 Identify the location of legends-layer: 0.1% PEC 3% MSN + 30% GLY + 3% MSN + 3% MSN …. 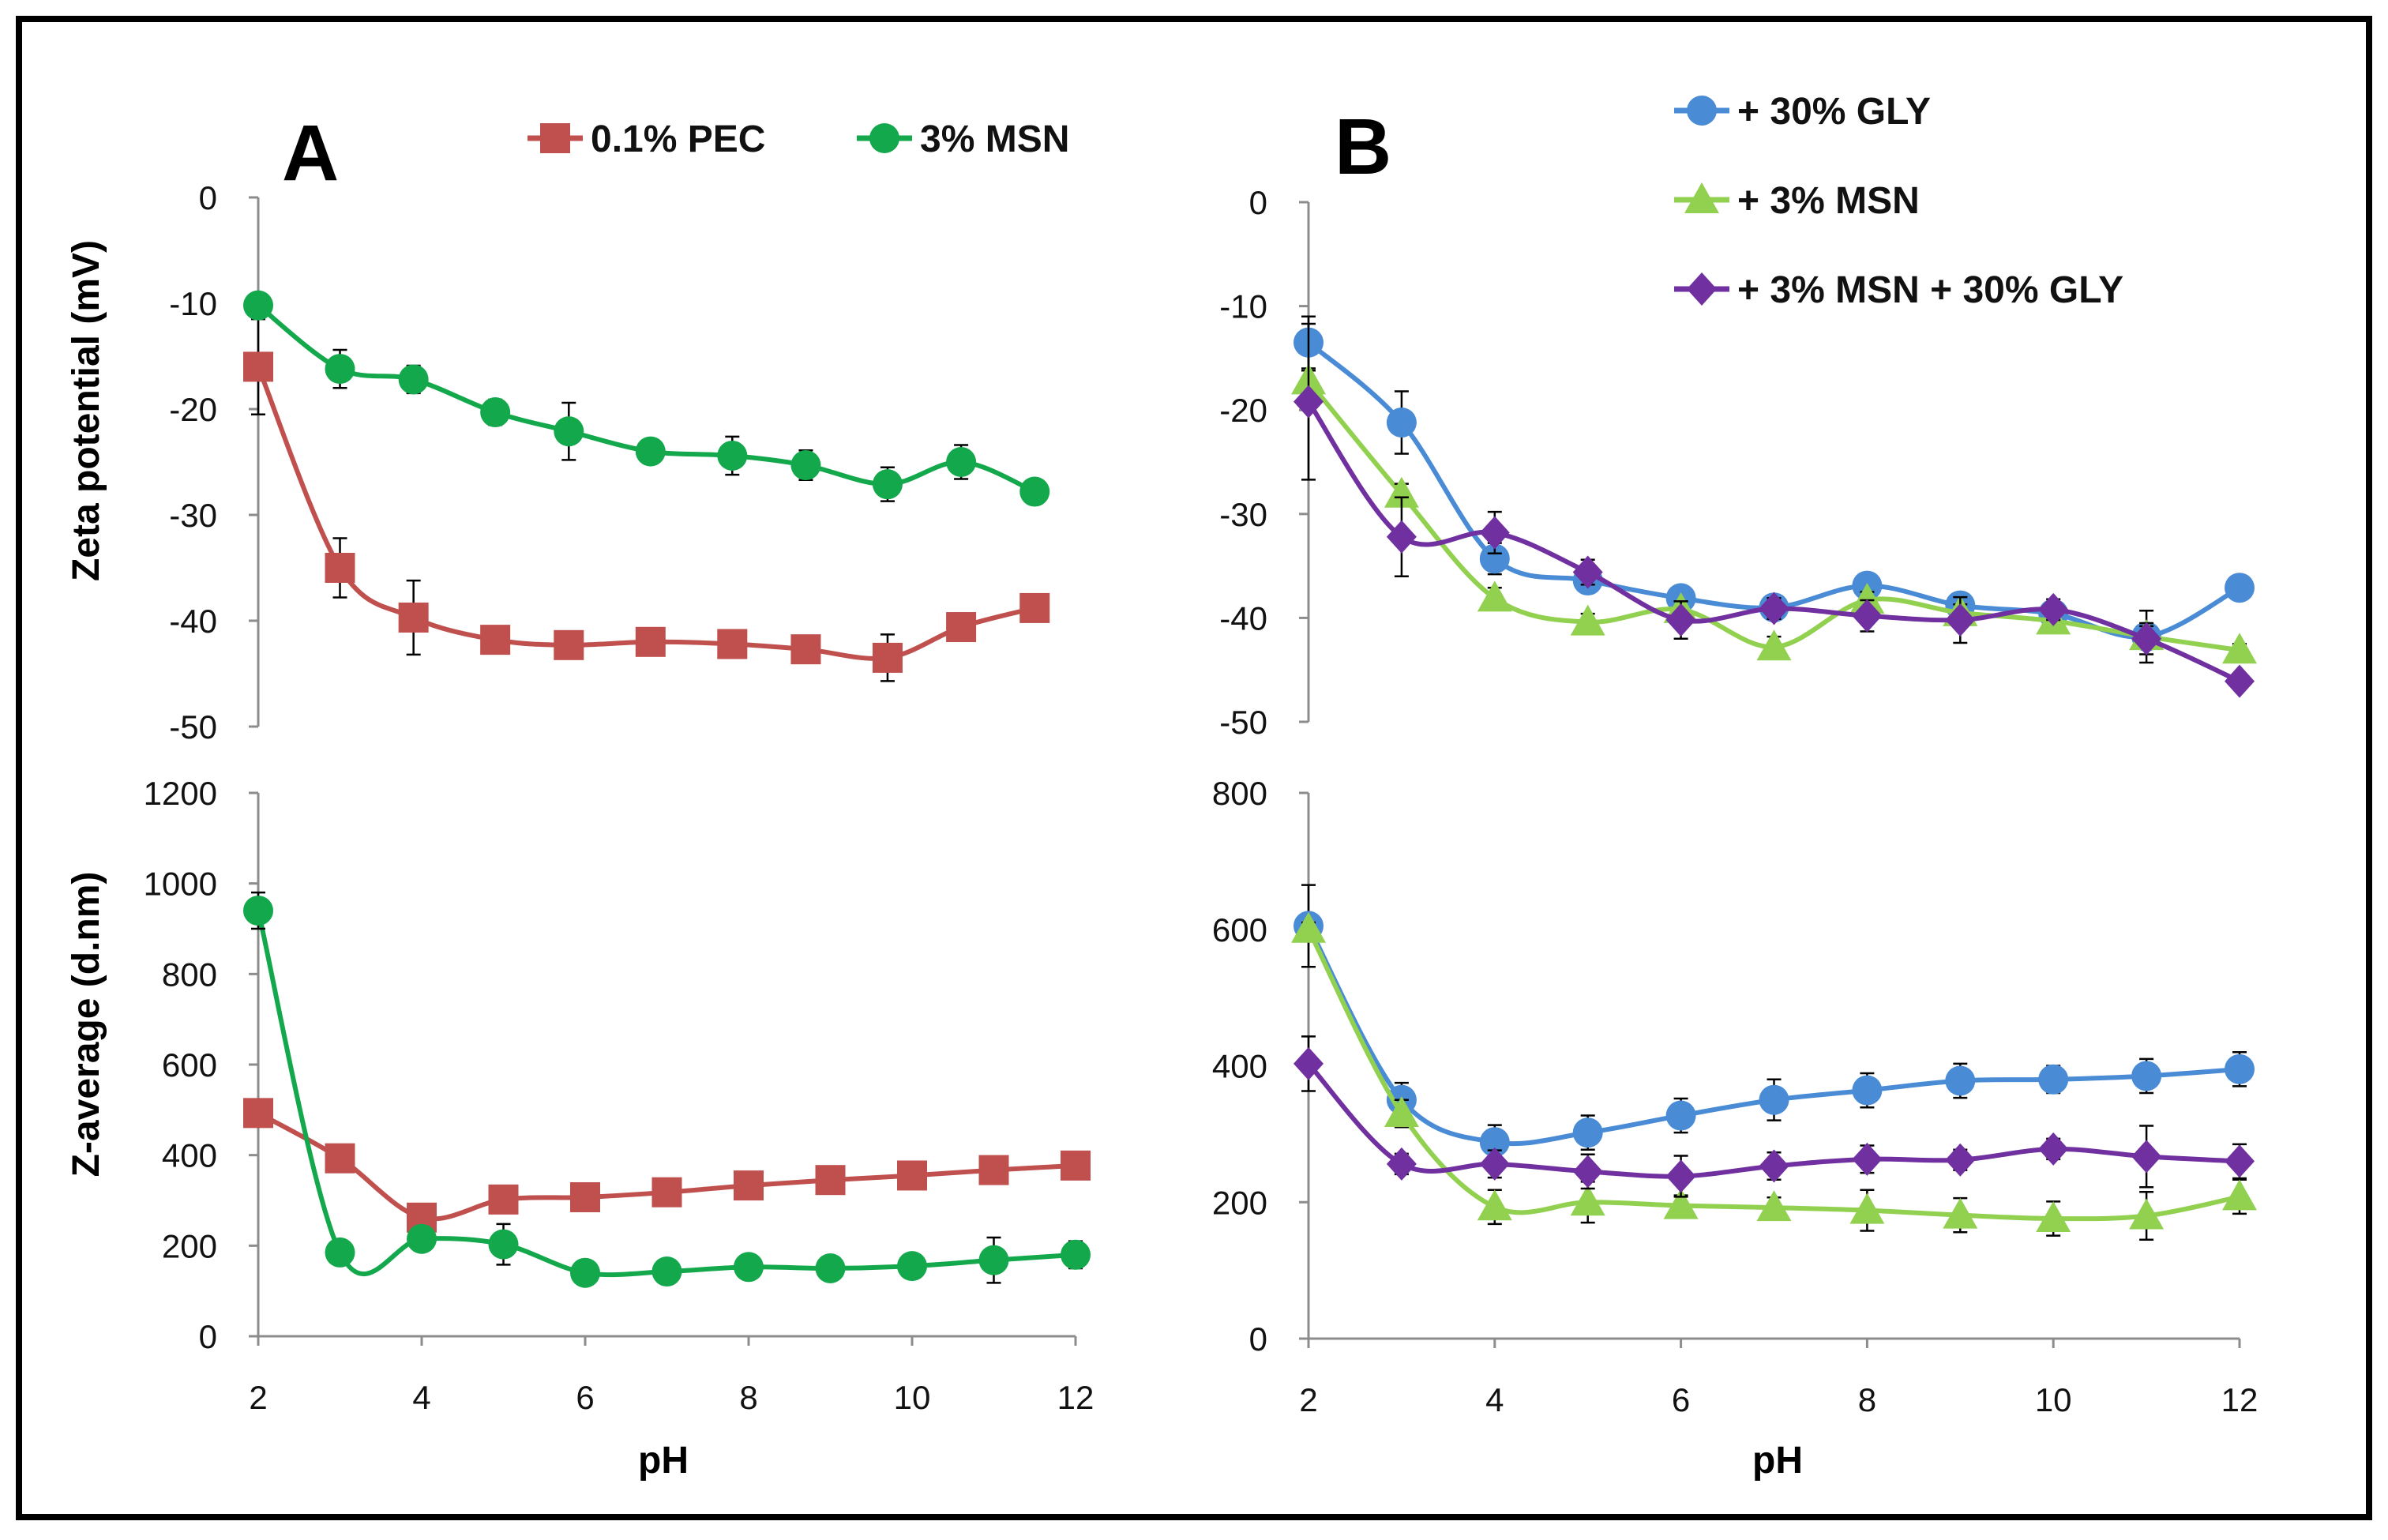
(1325, 201).